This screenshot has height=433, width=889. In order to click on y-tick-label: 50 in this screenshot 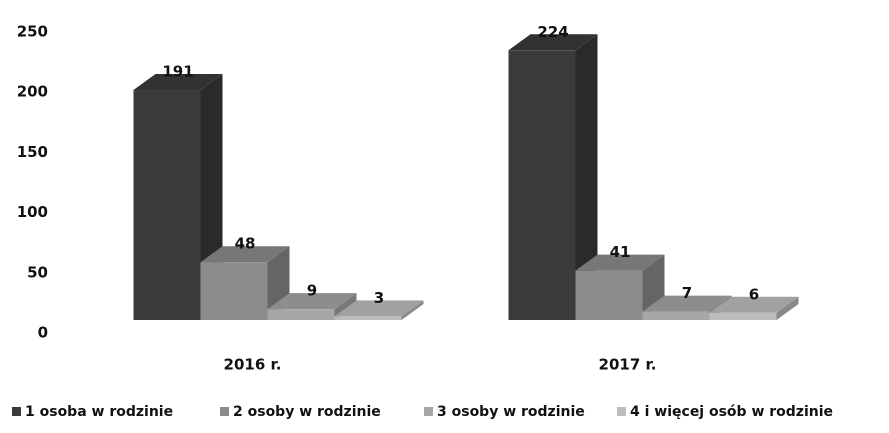, I will do `click(37, 272)`.